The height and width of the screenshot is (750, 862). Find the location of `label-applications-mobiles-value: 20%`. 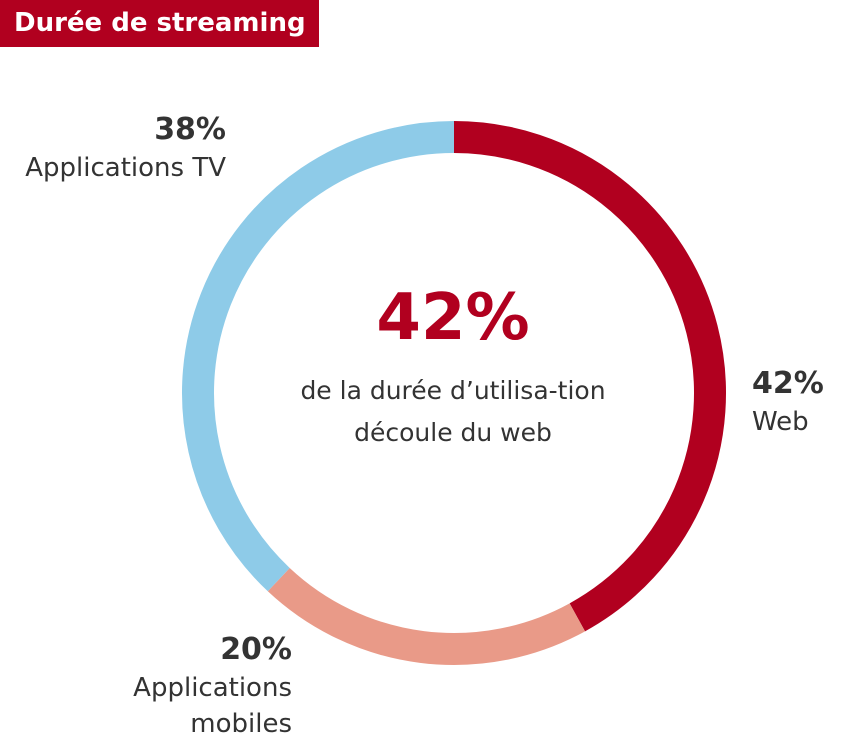

label-applications-mobiles-value: 20% is located at coordinates (256, 649).